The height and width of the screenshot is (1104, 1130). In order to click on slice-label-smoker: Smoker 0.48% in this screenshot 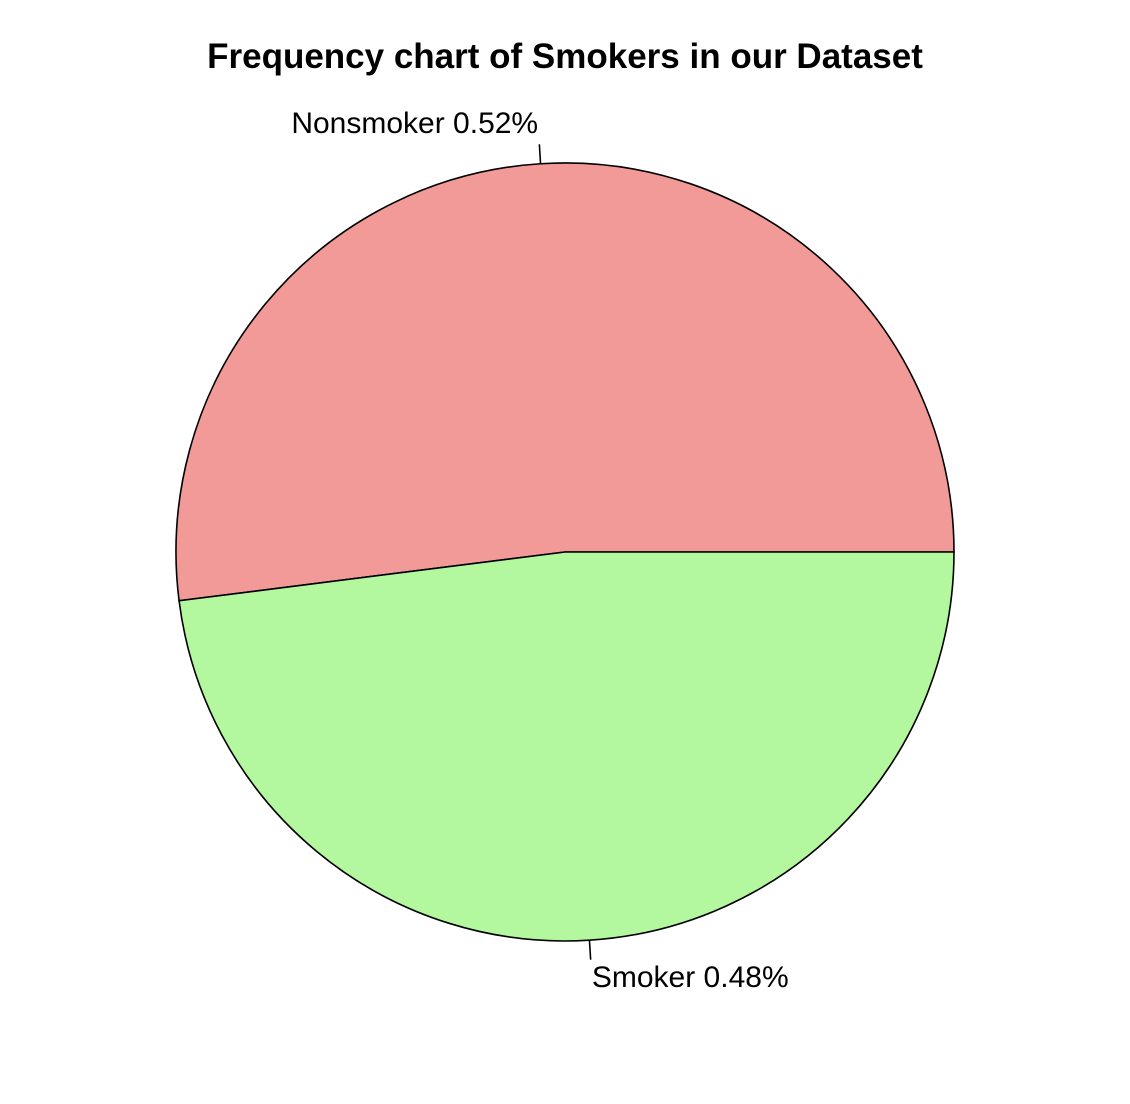, I will do `click(690, 977)`.